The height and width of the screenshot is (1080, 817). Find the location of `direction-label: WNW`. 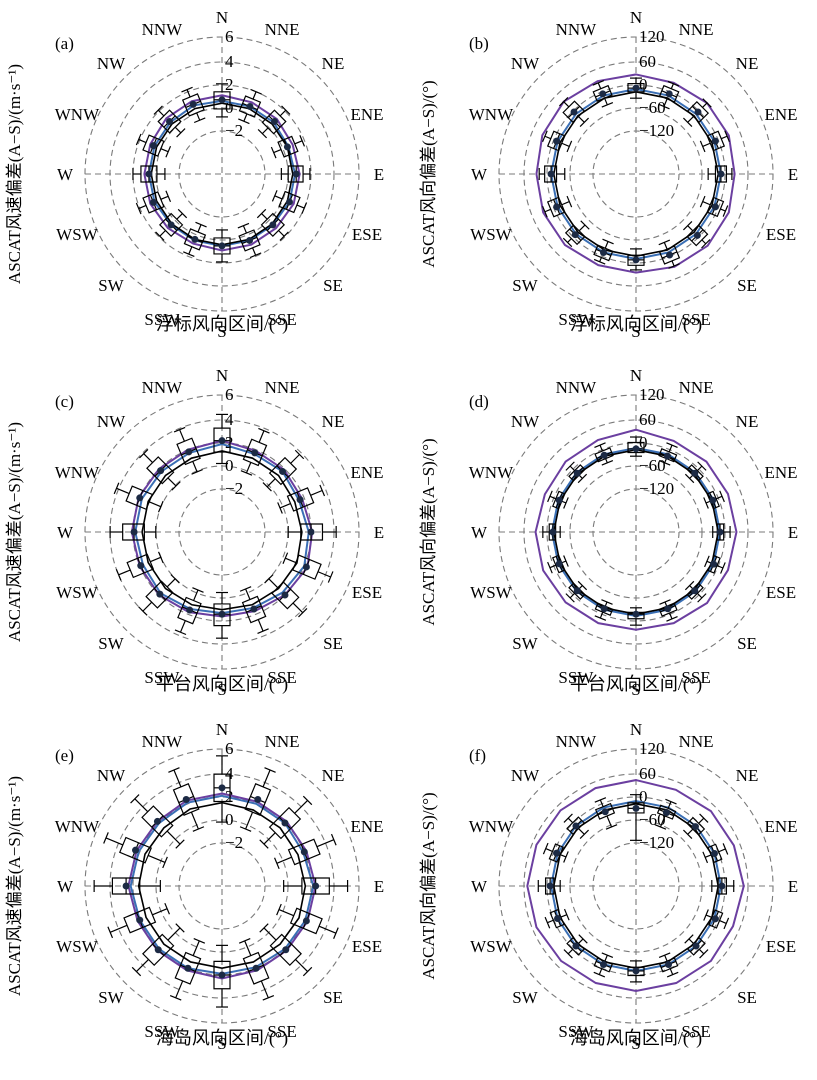

direction-label: WNW is located at coordinates (77, 826).